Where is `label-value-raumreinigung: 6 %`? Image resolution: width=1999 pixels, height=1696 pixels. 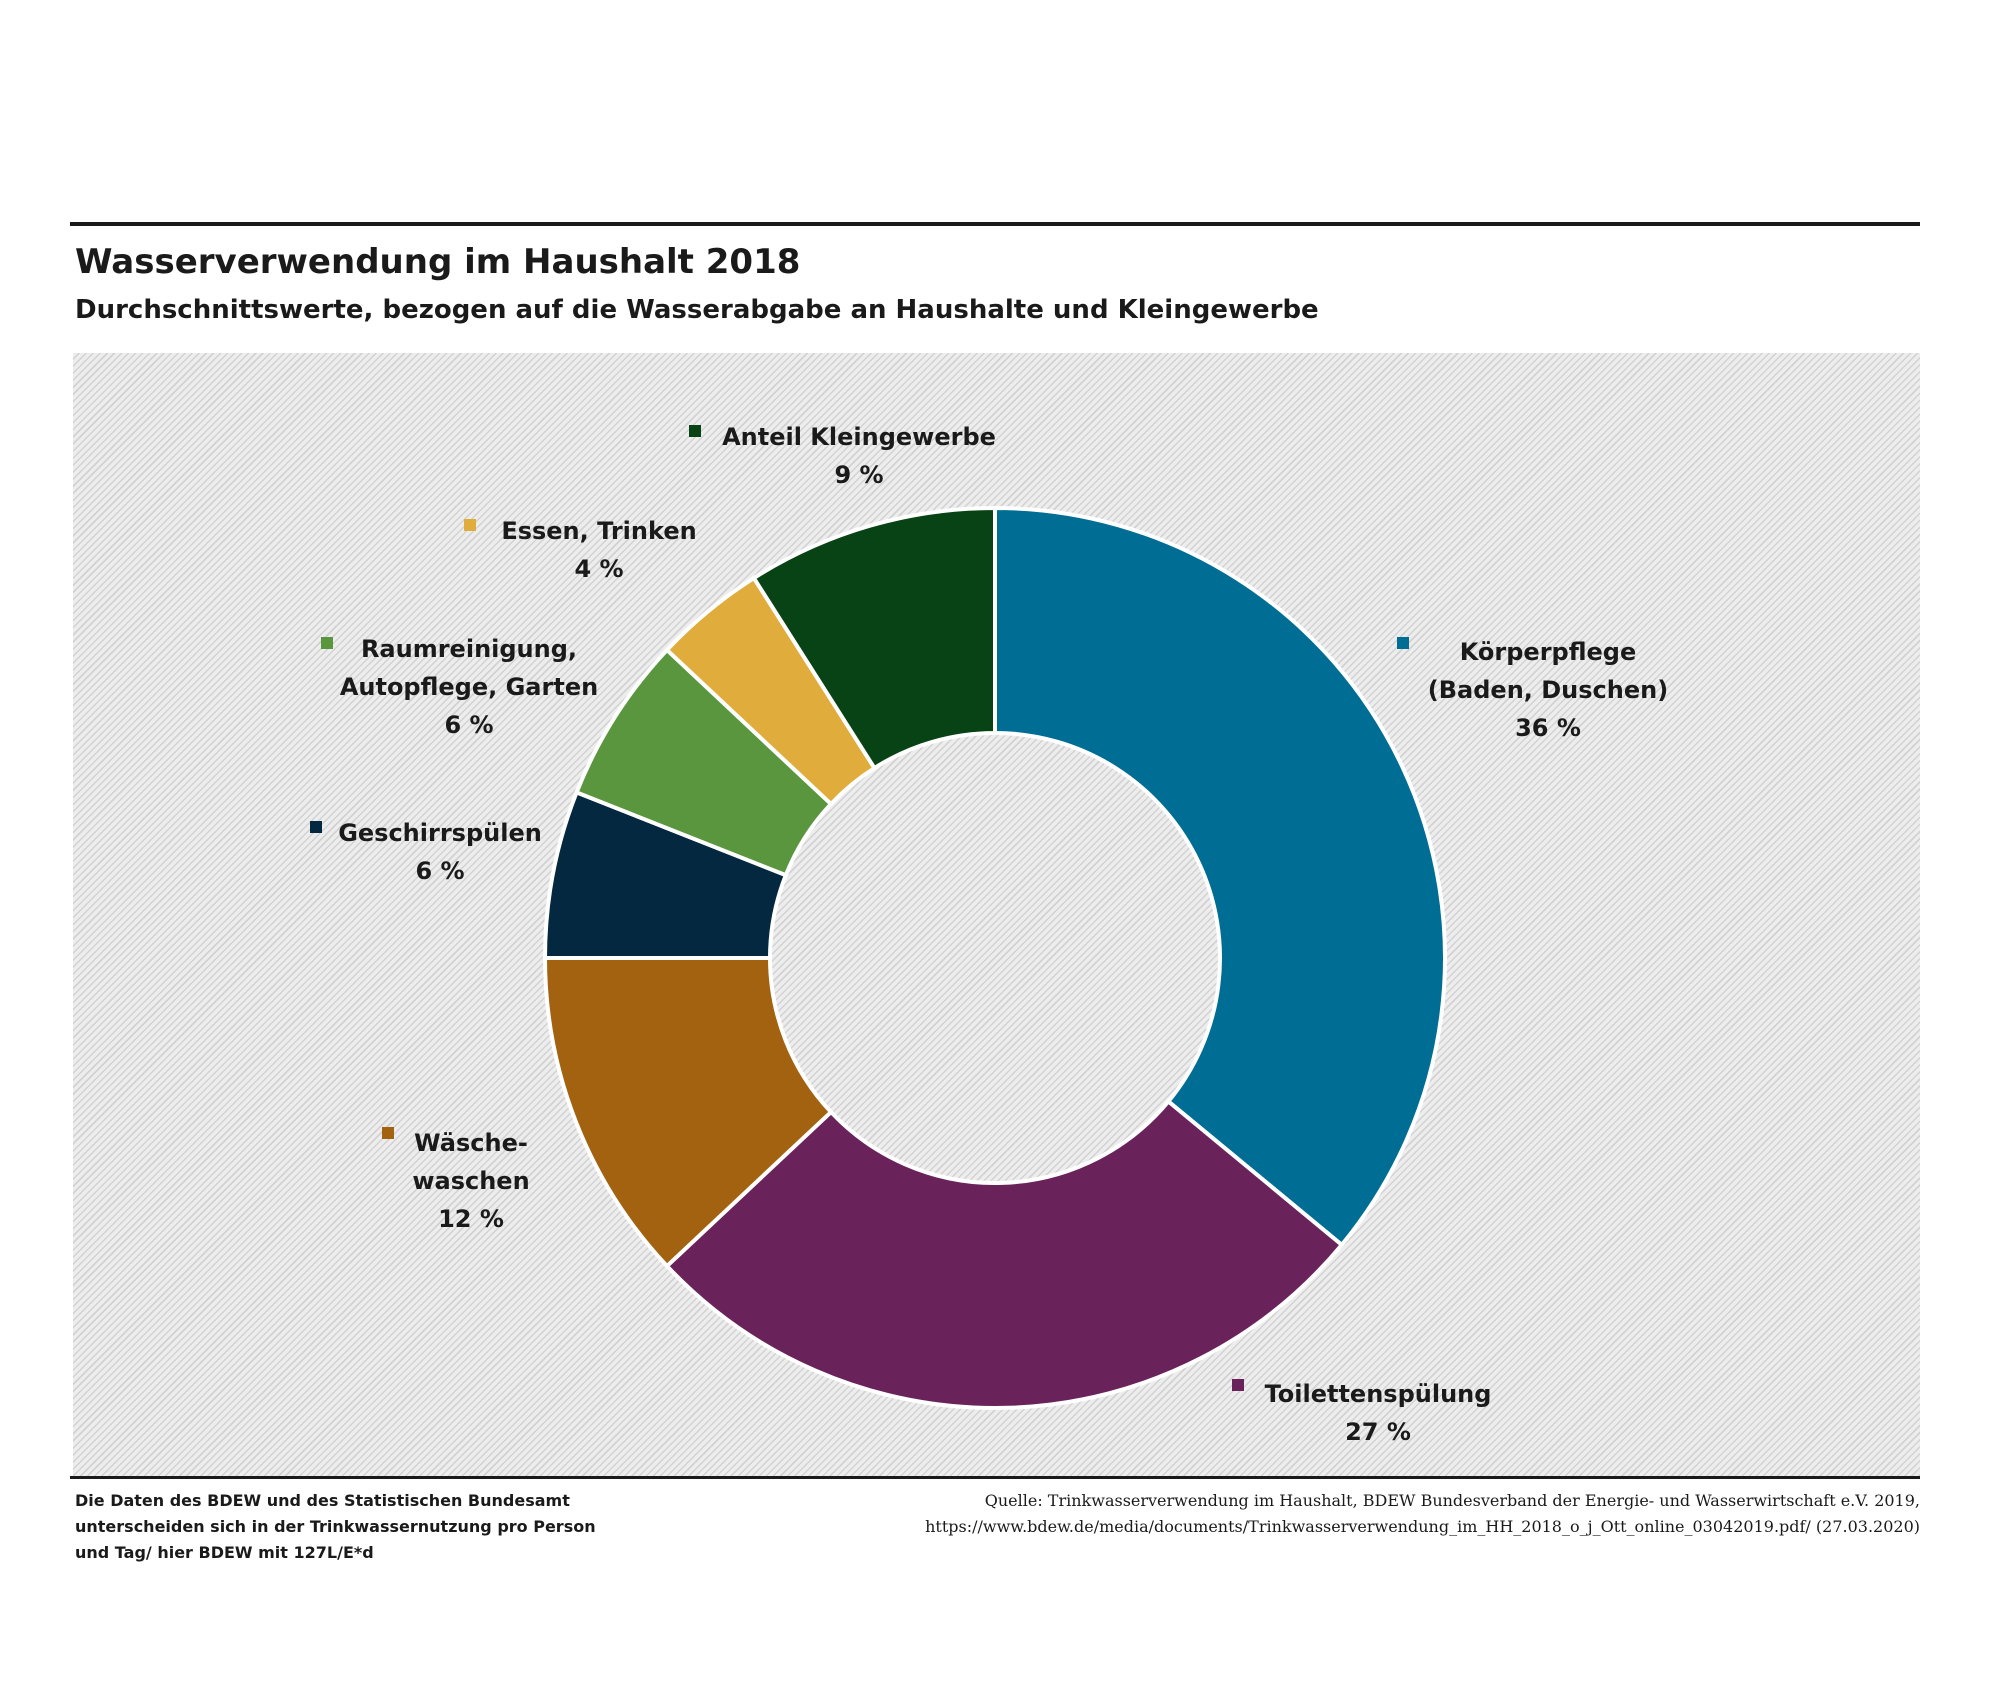 label-value-raumreinigung: 6 % is located at coordinates (468, 725).